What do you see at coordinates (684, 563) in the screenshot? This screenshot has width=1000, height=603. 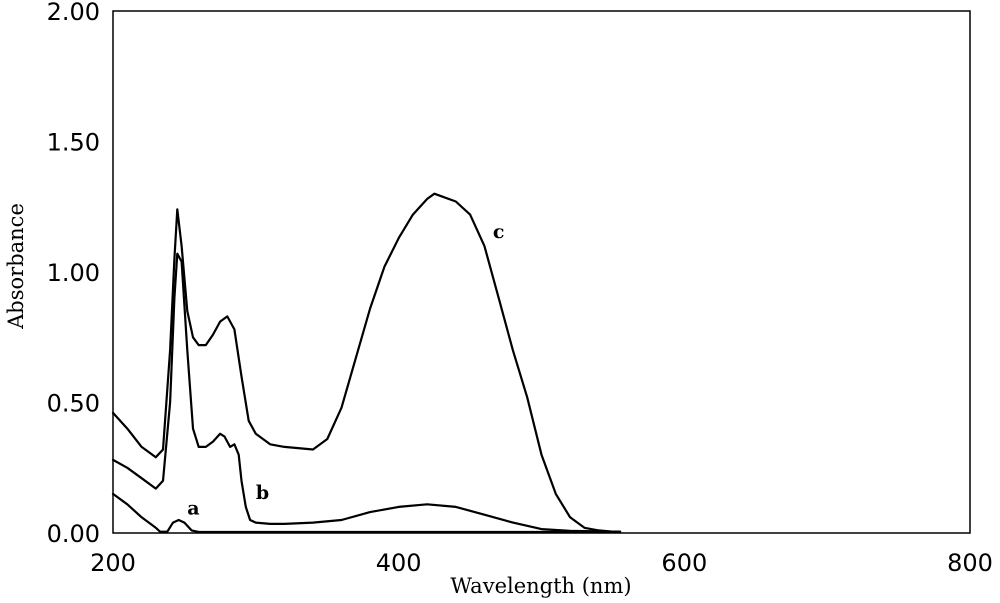 I see `x-tick-label: 600` at bounding box center [684, 563].